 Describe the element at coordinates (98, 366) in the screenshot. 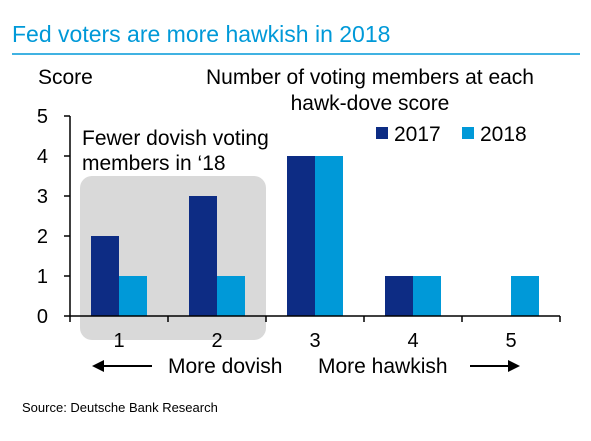

I see `left-arrow-icon` at that location.